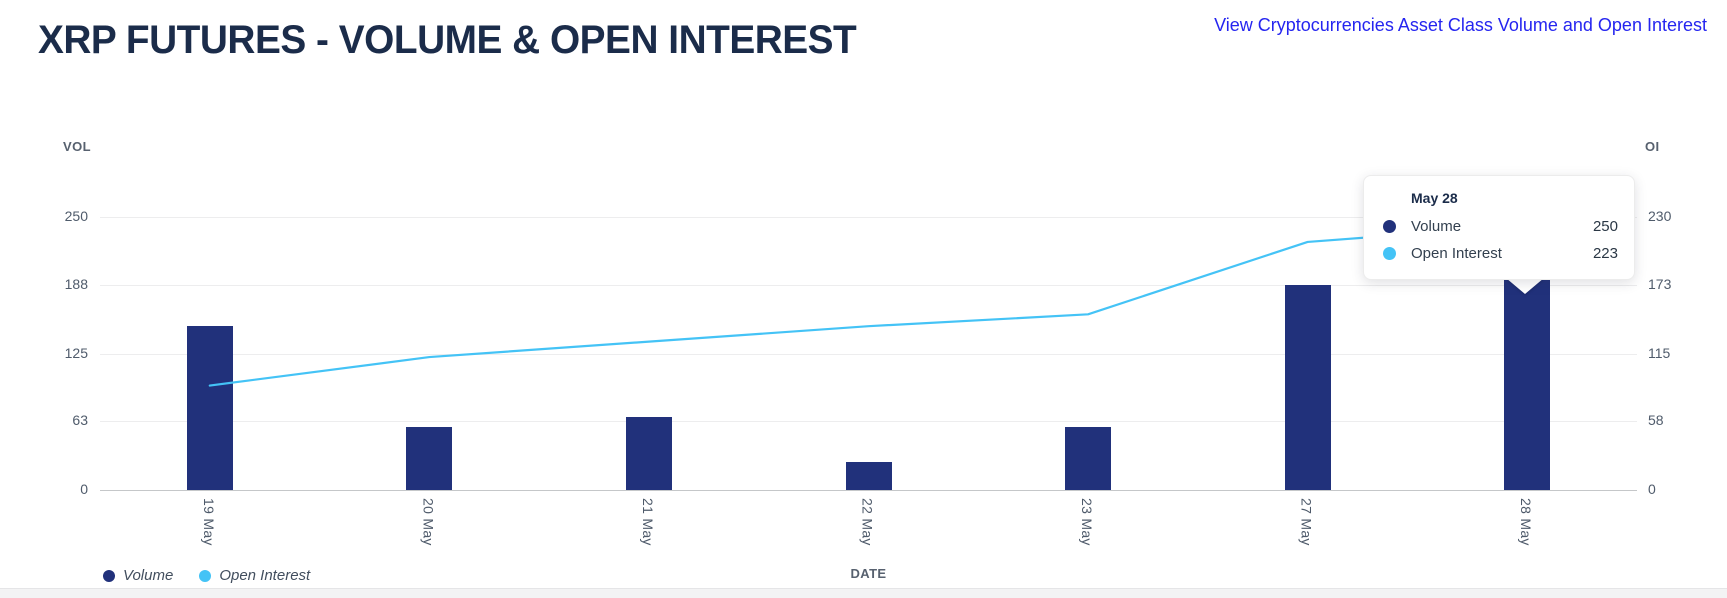  I want to click on tooltip-row-volume: Volume 250, so click(1500, 226).